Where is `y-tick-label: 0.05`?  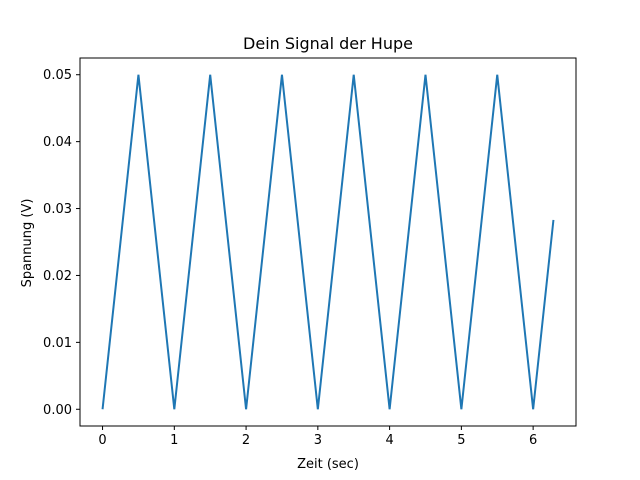 y-tick-label: 0.05 is located at coordinates (57, 75).